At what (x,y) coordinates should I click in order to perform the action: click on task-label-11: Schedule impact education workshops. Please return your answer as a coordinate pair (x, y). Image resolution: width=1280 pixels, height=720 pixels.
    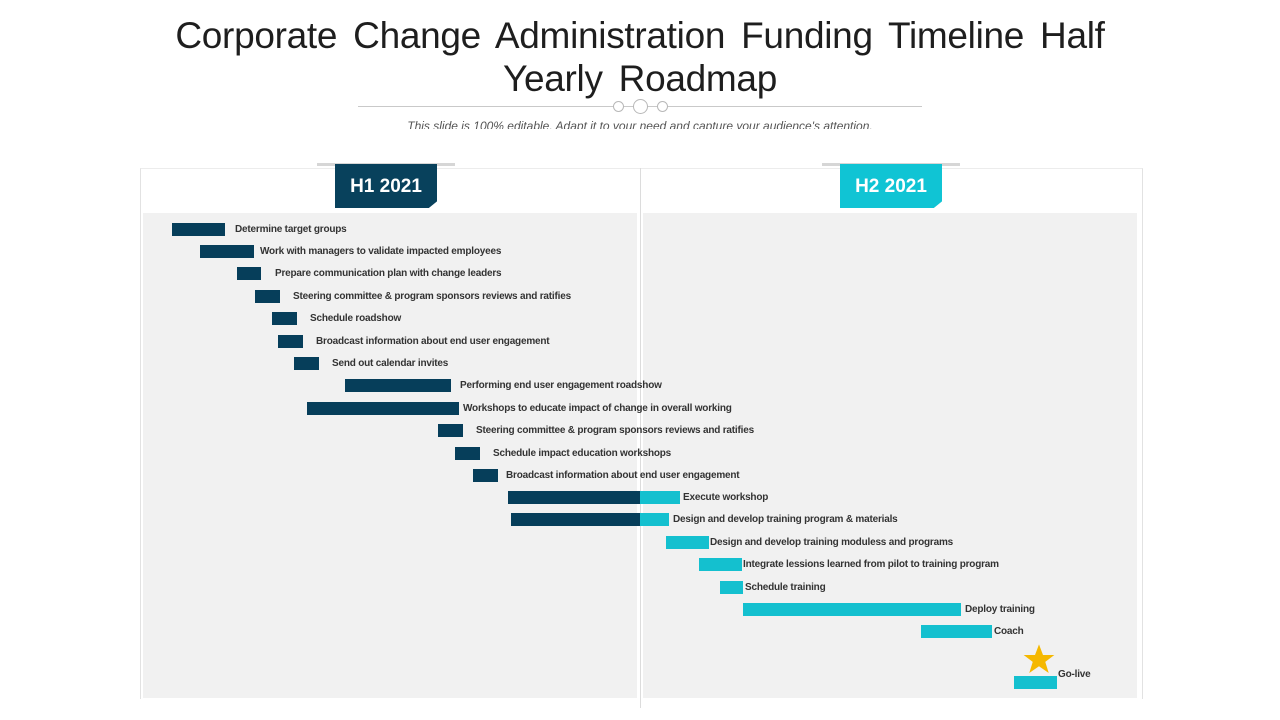
    Looking at the image, I should click on (582, 453).